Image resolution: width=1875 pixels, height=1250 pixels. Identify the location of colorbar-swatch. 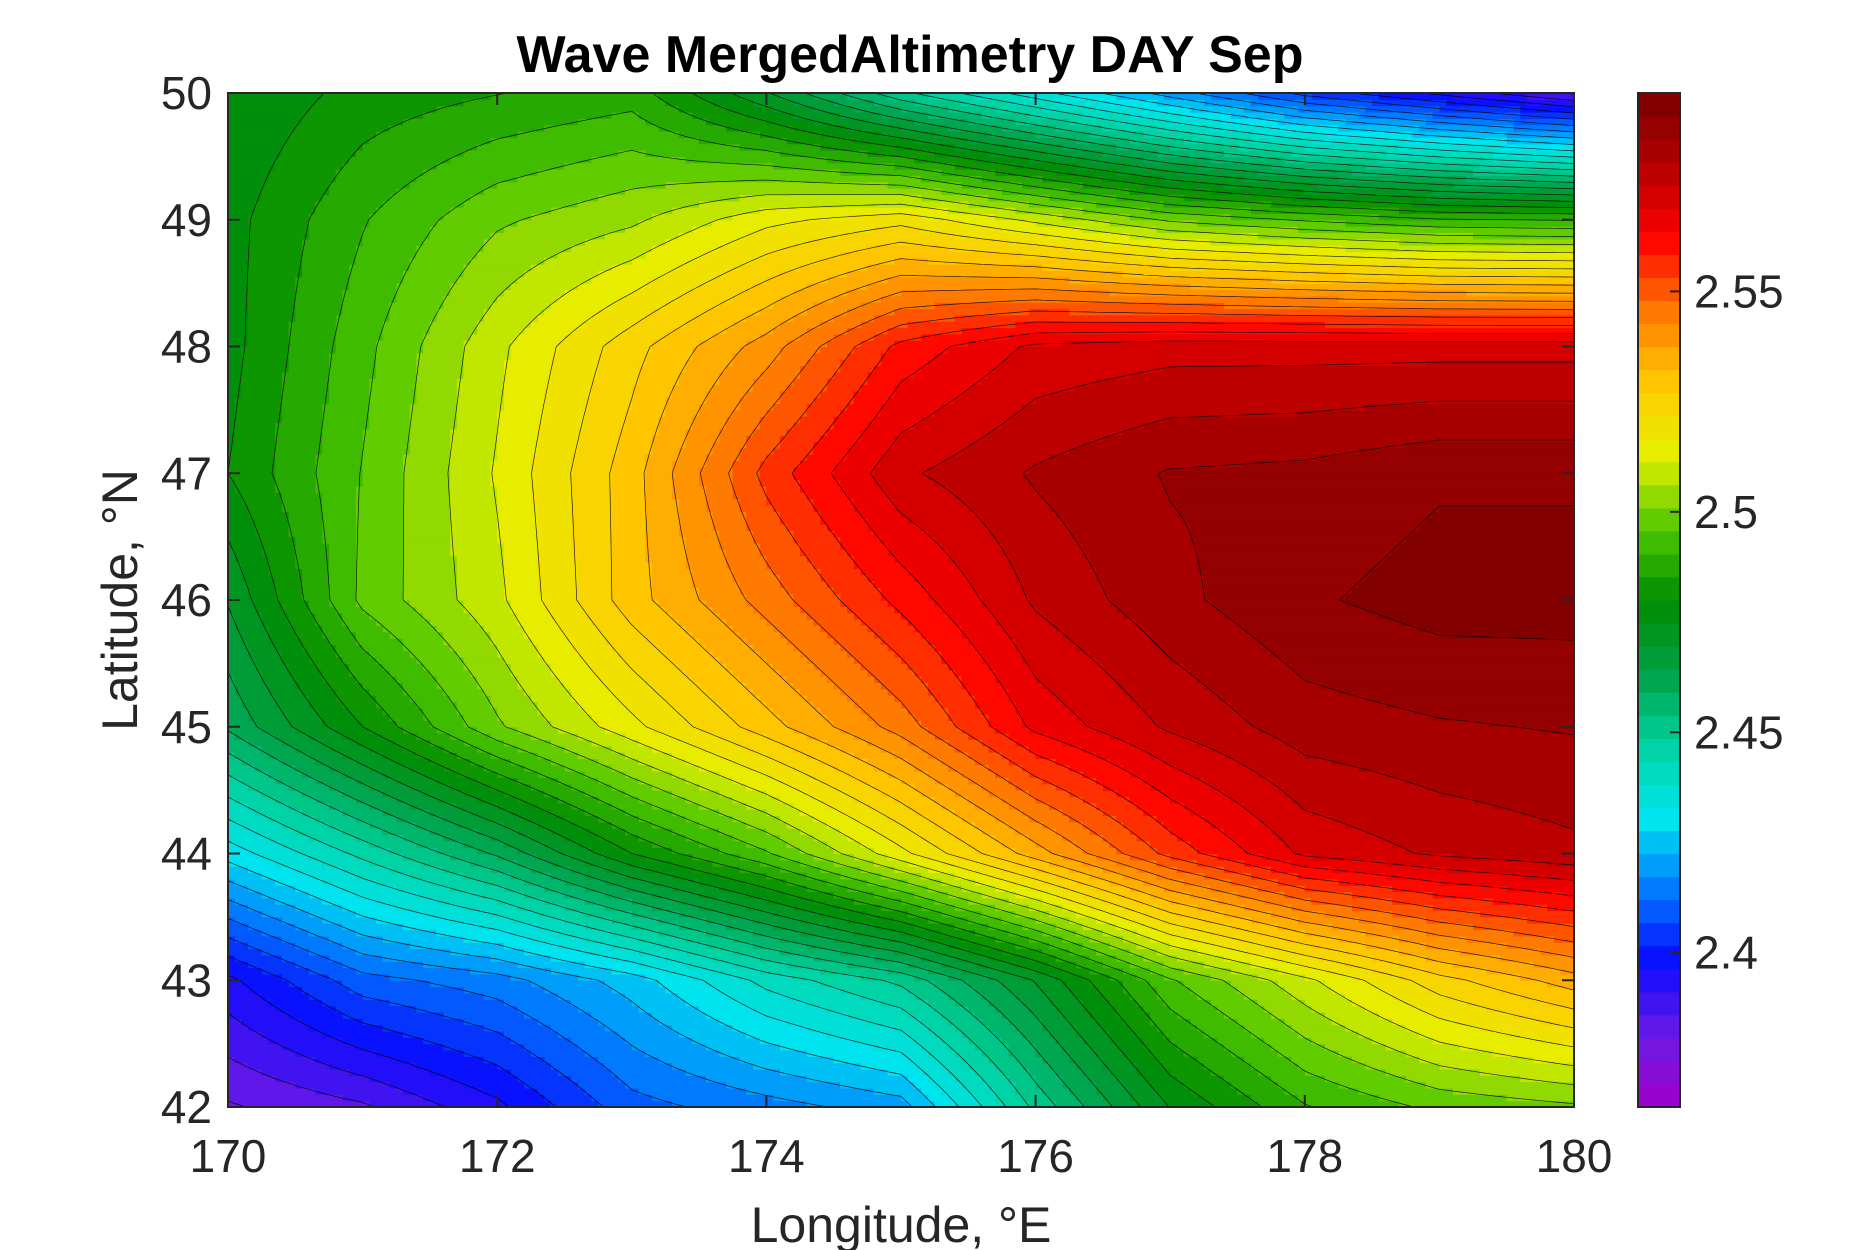
(1659, 1026).